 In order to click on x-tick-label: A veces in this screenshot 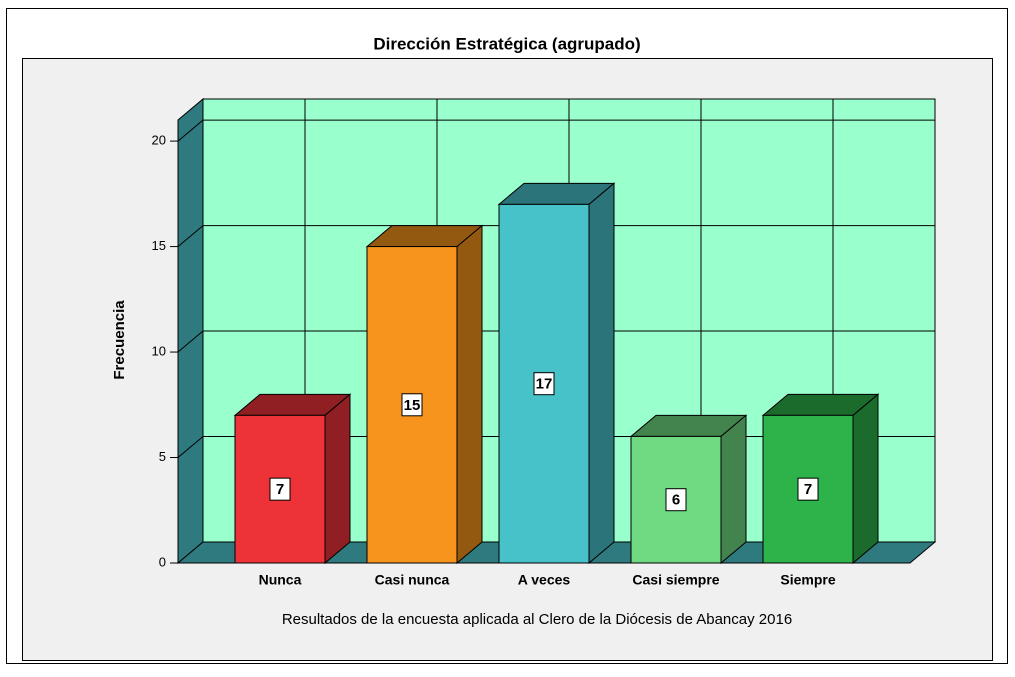, I will do `click(544, 580)`.